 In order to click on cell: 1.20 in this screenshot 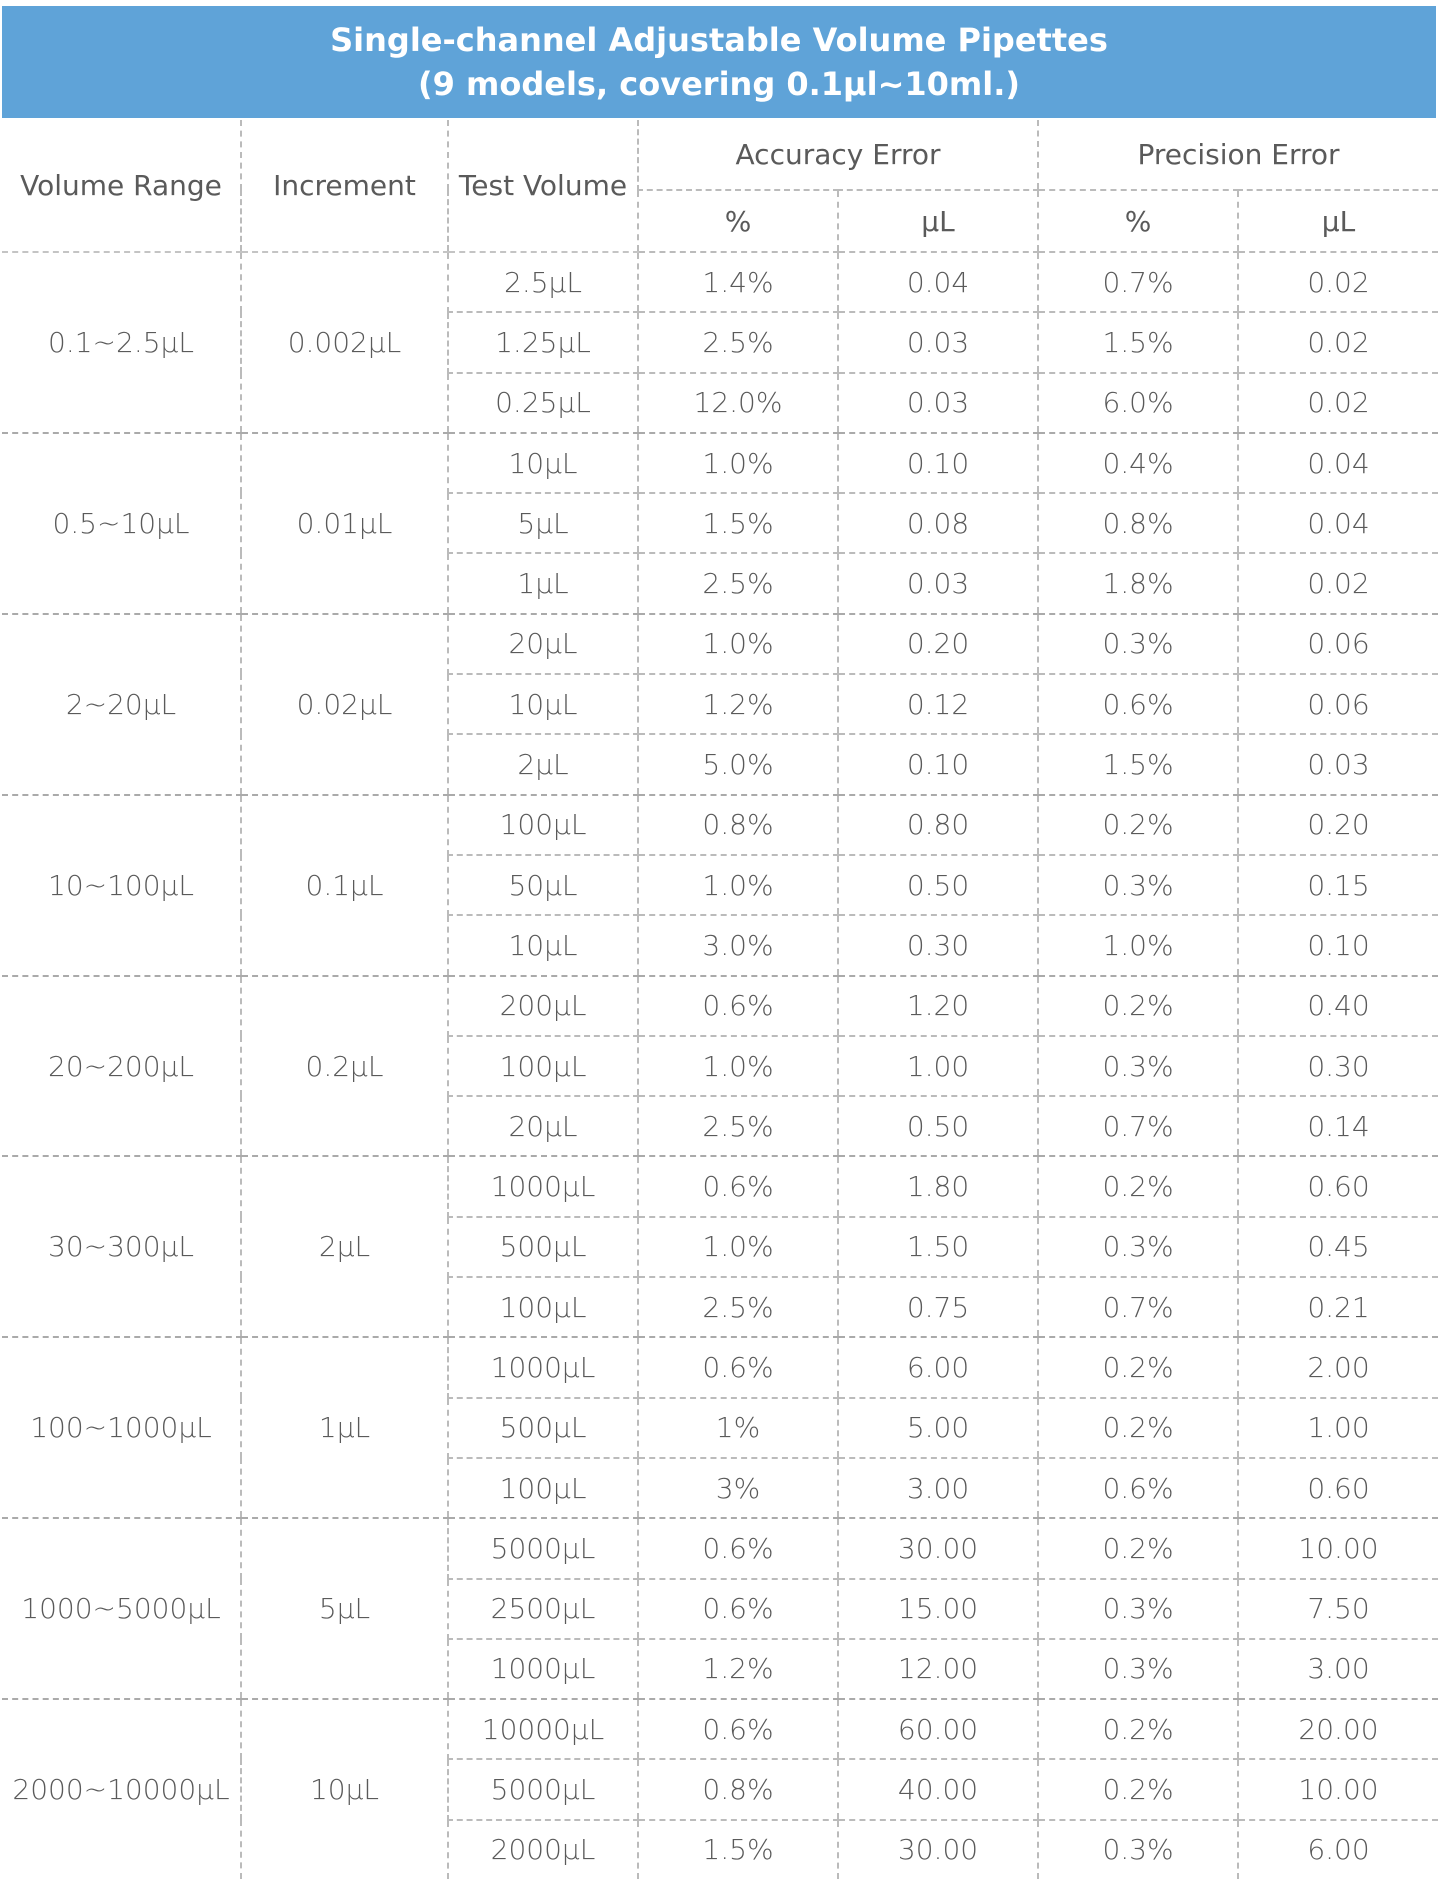, I will do `click(937, 1006)`.